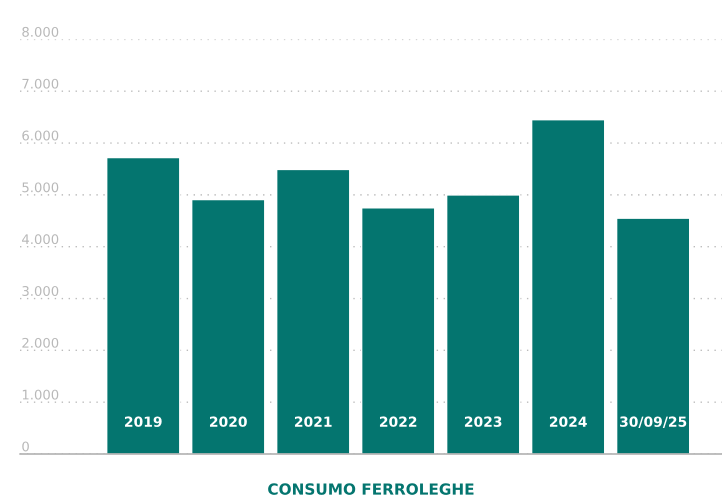  What do you see at coordinates (568, 421) in the screenshot?
I see `x-tick-label: 2024` at bounding box center [568, 421].